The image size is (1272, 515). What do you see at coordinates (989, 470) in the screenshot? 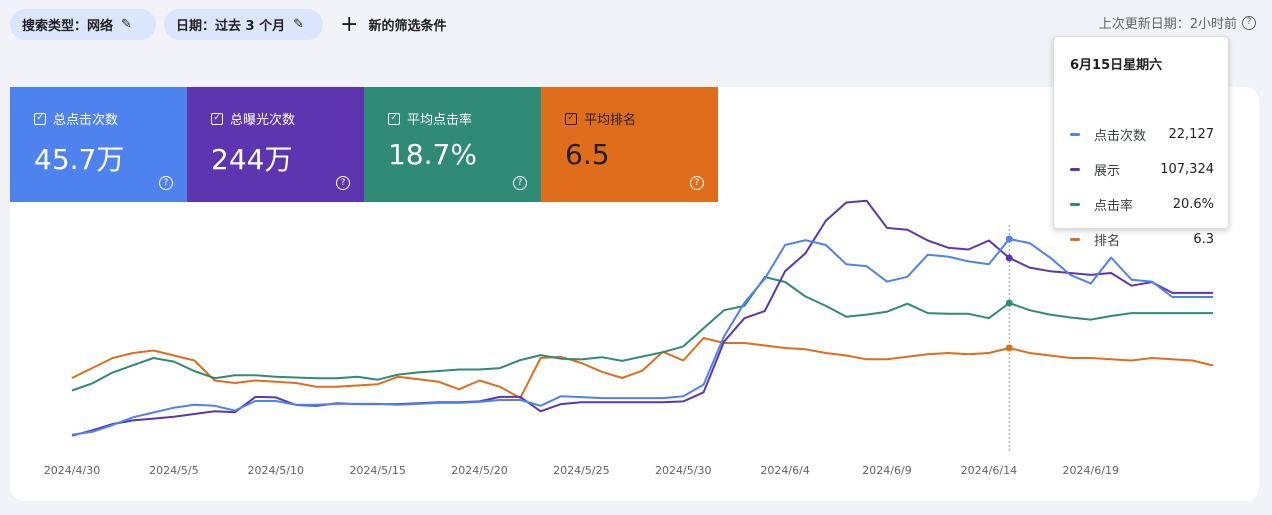
I see `x-tick-label: 2024/6/14` at bounding box center [989, 470].